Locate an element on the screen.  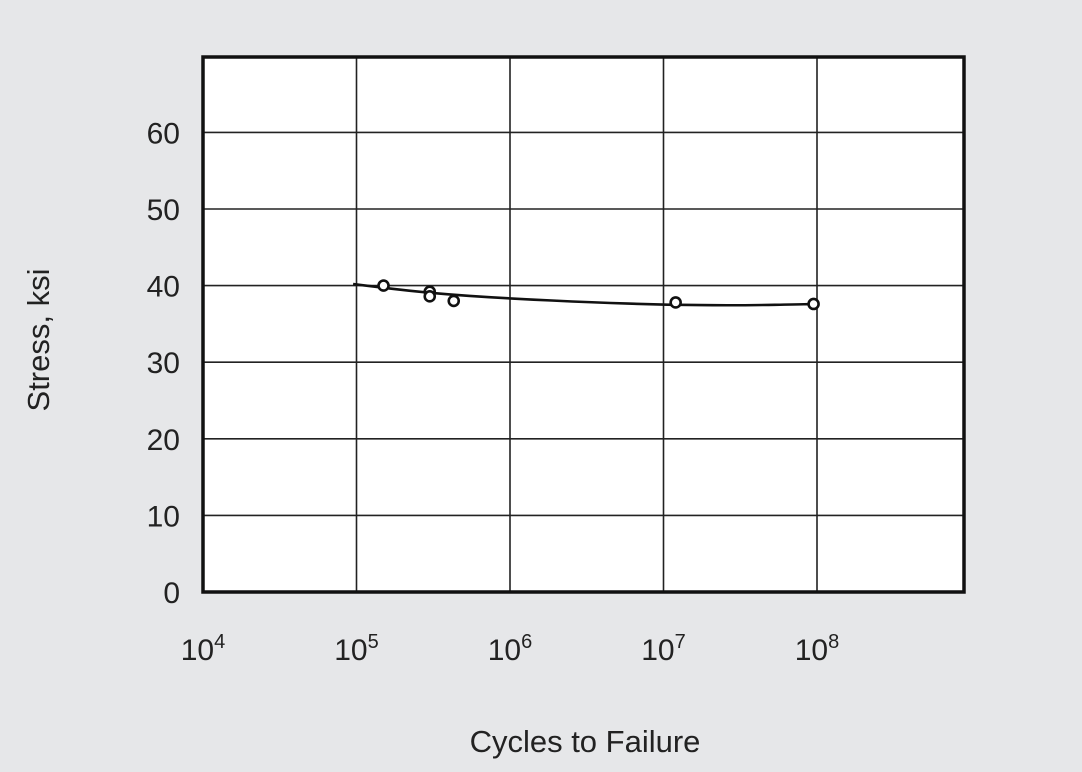
y-axis-ticks: 0 10 20 30 40 50 60 is located at coordinates (163, 363).